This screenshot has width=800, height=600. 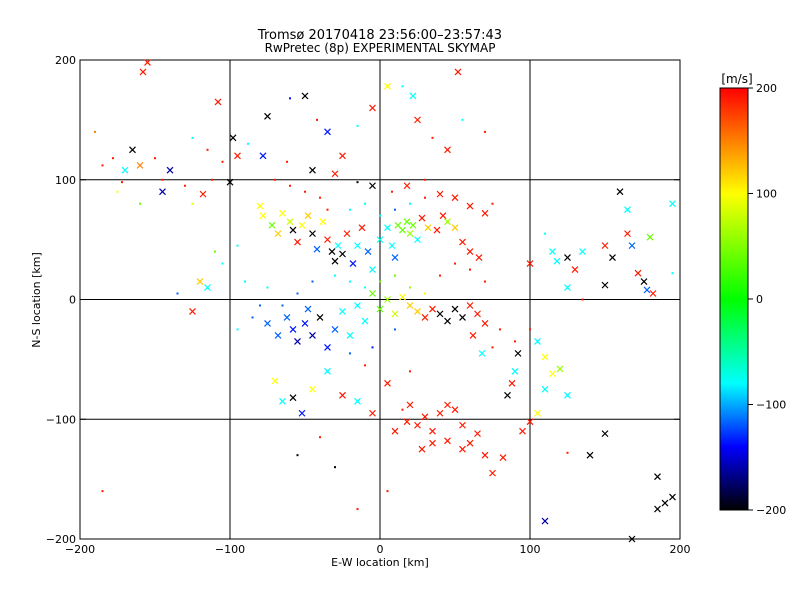 I want to click on y-tick-label: −200, so click(x=61, y=539).